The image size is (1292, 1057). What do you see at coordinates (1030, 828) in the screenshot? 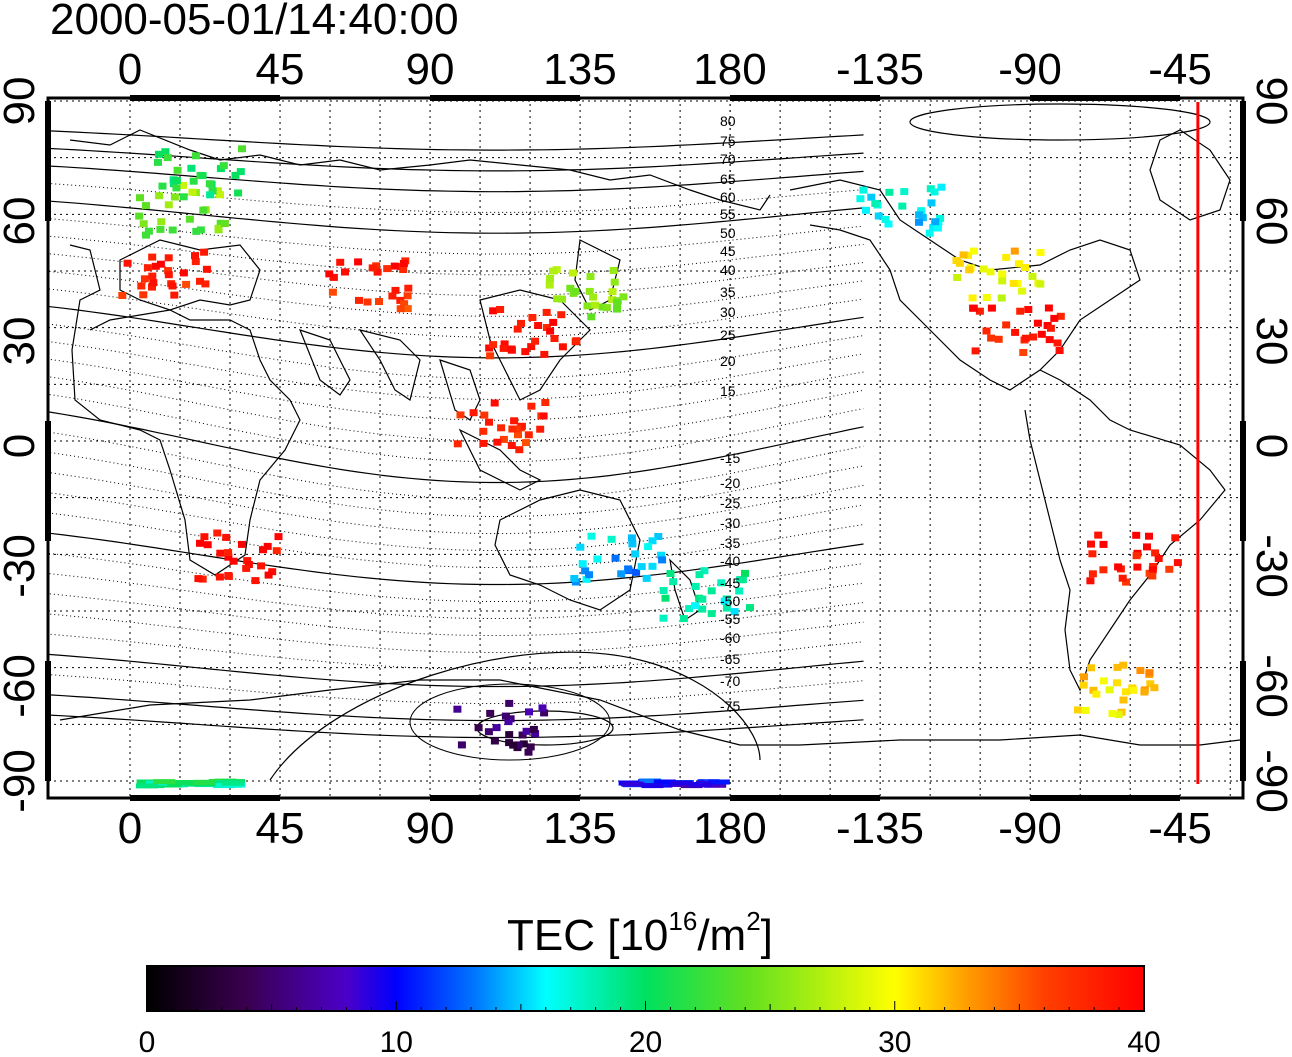
I see `lon-tick-bottom: -90` at bounding box center [1030, 828].